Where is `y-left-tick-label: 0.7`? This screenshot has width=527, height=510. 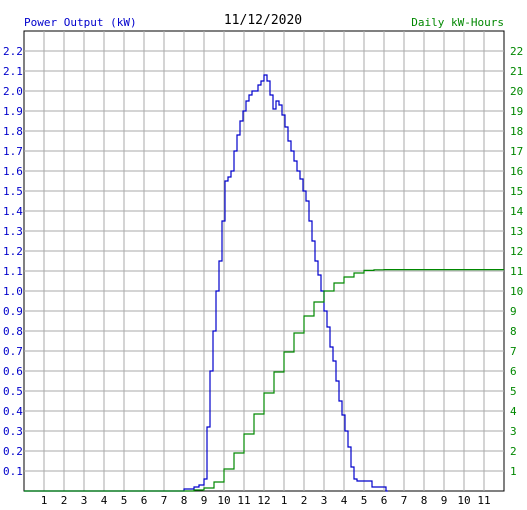 y-left-tick-label: 0.7 is located at coordinates (13, 351).